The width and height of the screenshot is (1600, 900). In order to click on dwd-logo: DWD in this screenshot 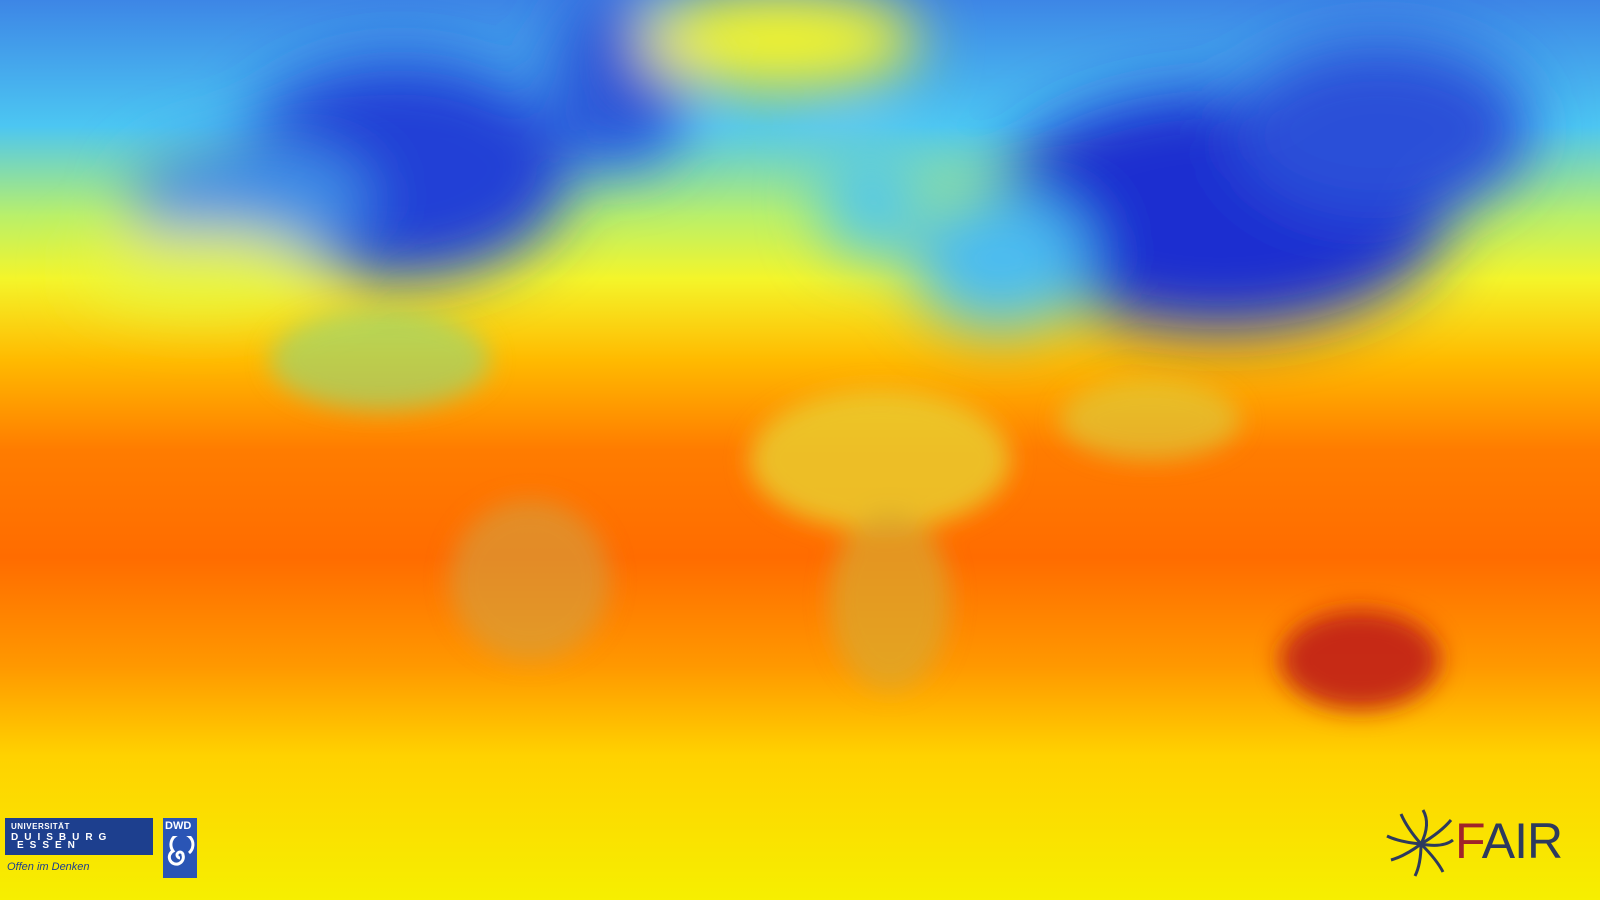, I will do `click(180, 848)`.